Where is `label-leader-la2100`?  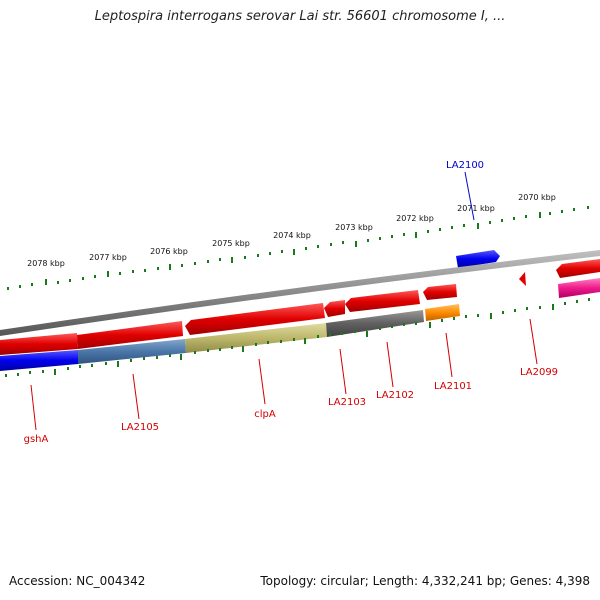 label-leader-la2100 is located at coordinates (469, 196).